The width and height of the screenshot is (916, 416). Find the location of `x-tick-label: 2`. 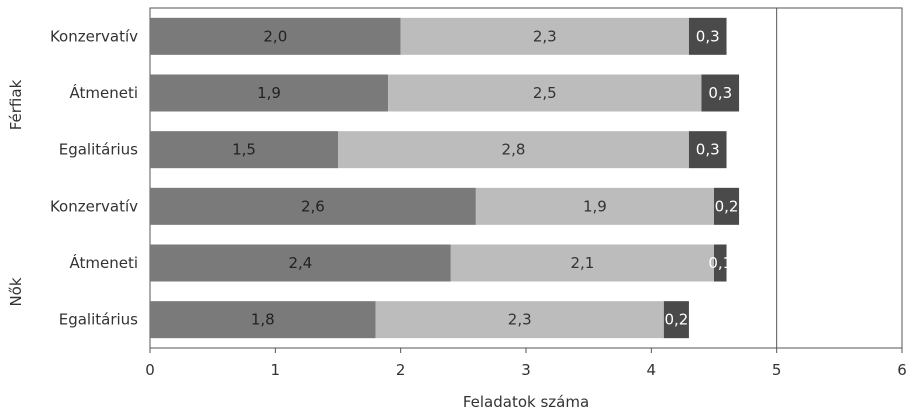

x-tick-label: 2 is located at coordinates (401, 370).